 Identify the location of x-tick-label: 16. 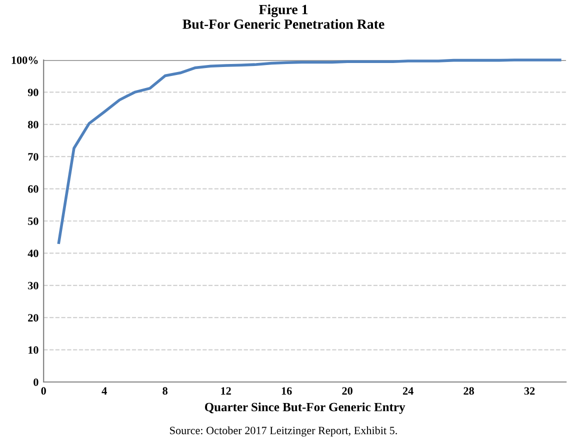
(287, 391).